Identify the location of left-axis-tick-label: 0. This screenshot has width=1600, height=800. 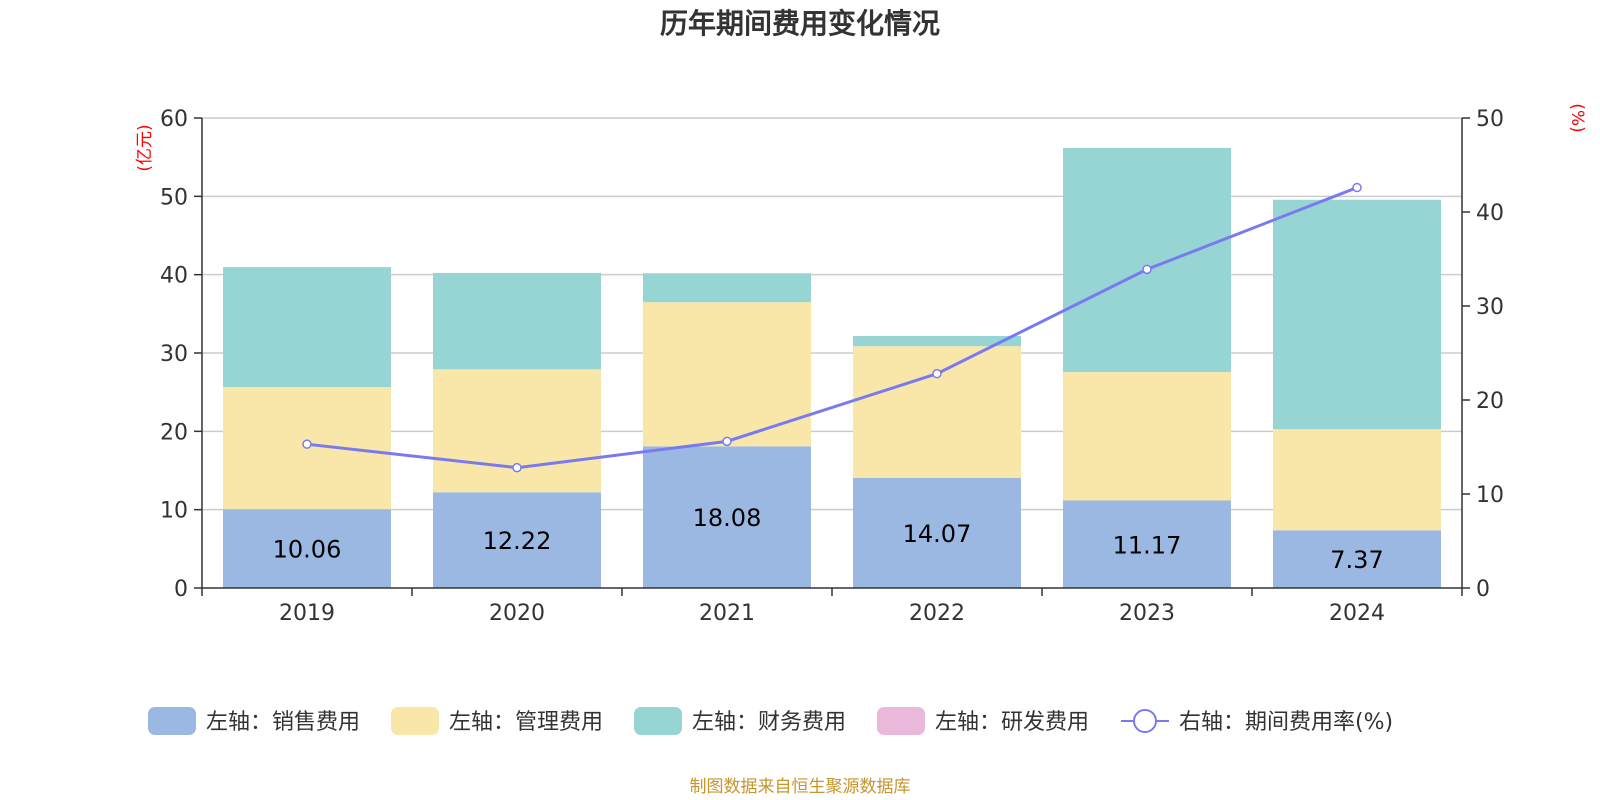
(181, 589).